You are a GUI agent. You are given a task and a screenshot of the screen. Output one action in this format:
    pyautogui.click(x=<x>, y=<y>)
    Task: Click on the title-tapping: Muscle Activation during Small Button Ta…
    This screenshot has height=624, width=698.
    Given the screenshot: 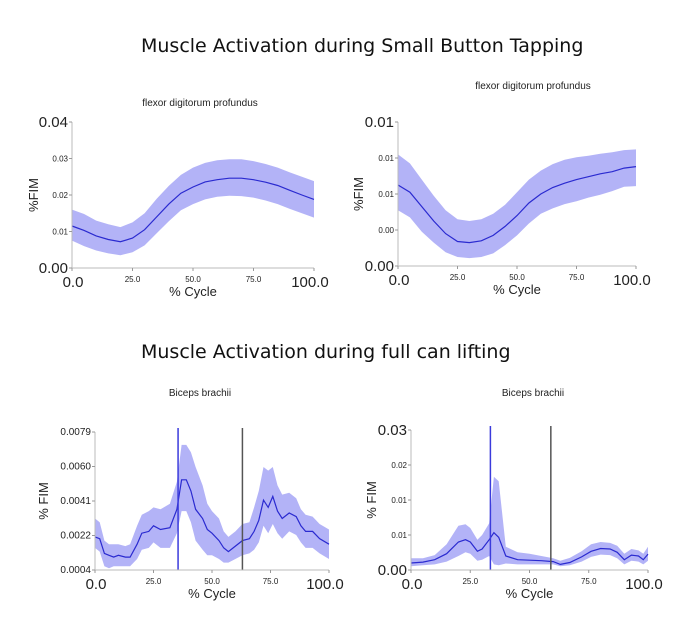 What is the action you would take?
    pyautogui.click(x=362, y=46)
    